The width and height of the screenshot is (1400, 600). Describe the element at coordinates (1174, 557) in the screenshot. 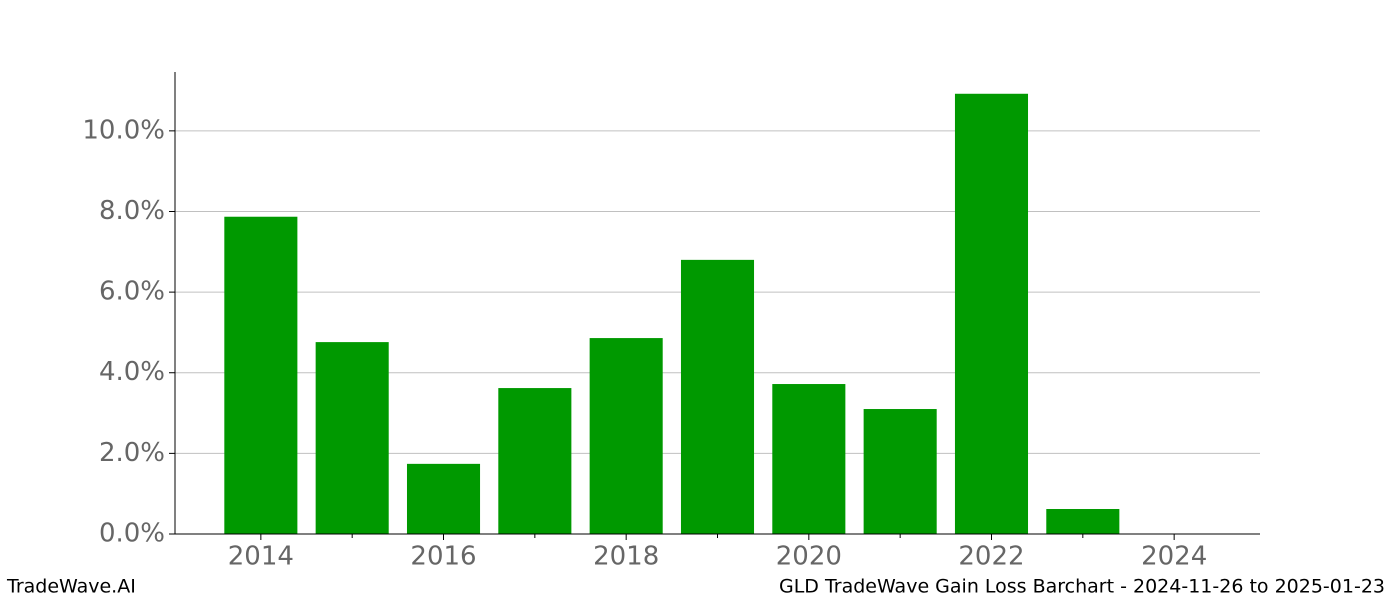

I see `x-tick-label: 2024` at that location.